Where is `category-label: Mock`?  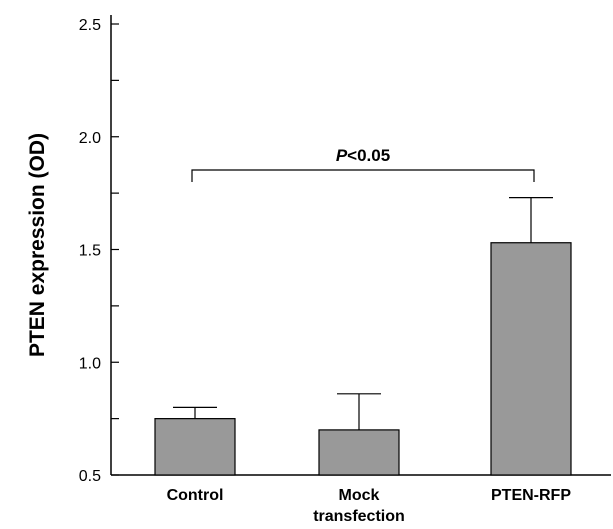 category-label: Mock is located at coordinates (359, 495).